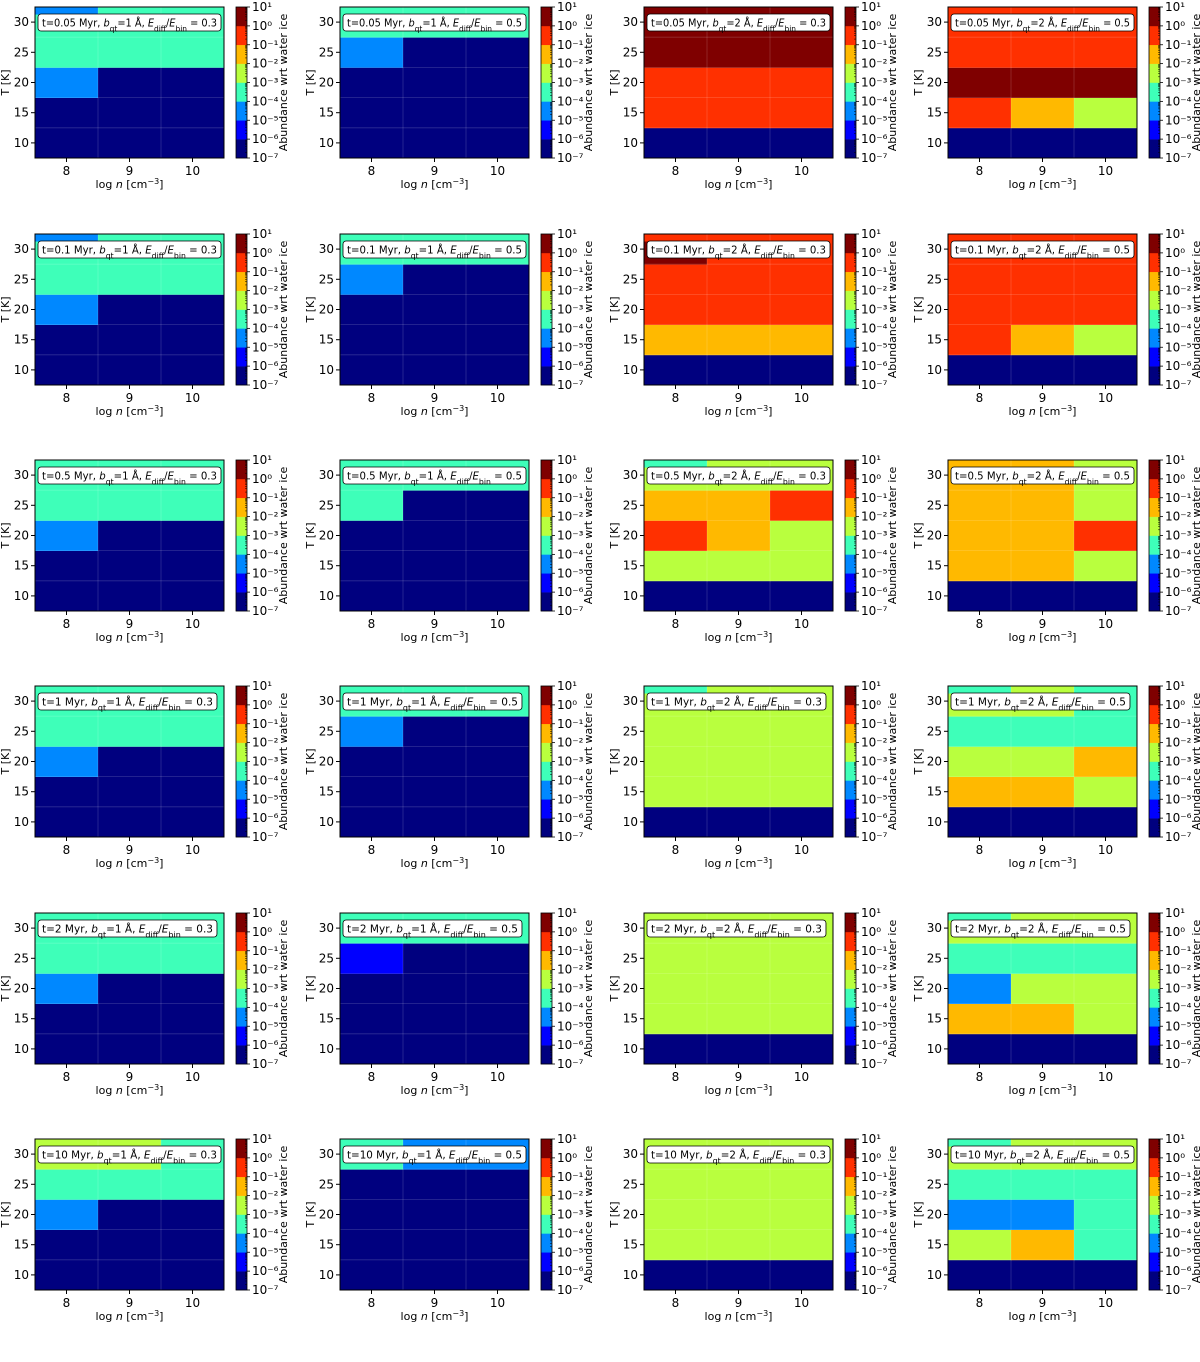 Image resolution: width=1200 pixels, height=1362 pixels. What do you see at coordinates (326, 475) in the screenshot?
I see `y-tick-label: 30` at bounding box center [326, 475].